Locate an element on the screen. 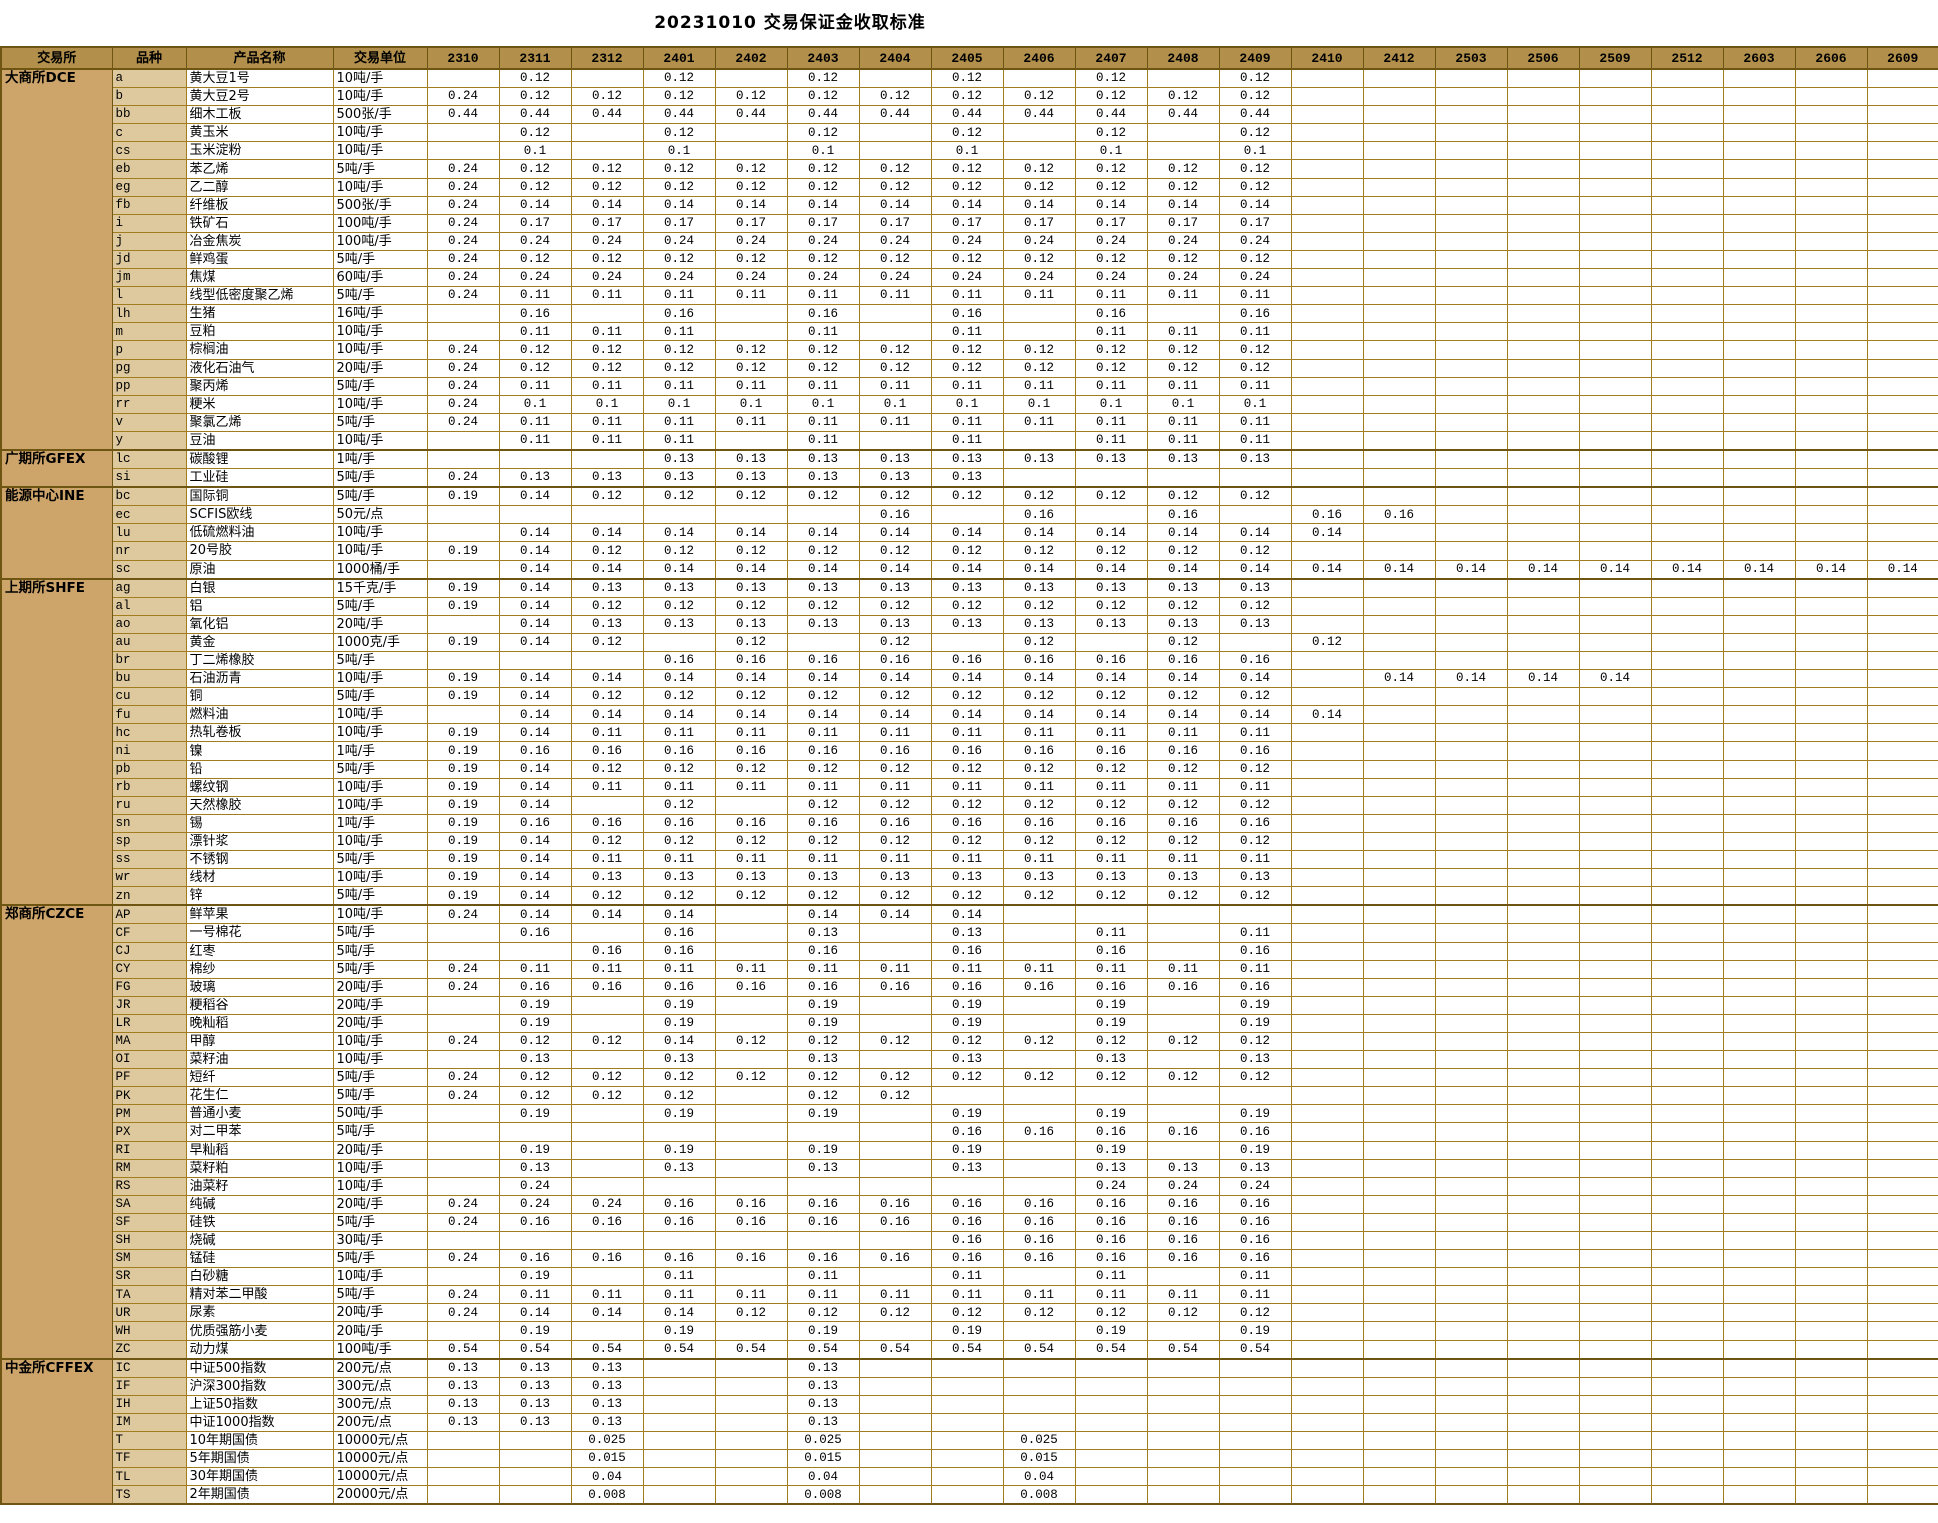 This screenshot has height=1523, width=1938. product-code: SR is located at coordinates (149, 1277).